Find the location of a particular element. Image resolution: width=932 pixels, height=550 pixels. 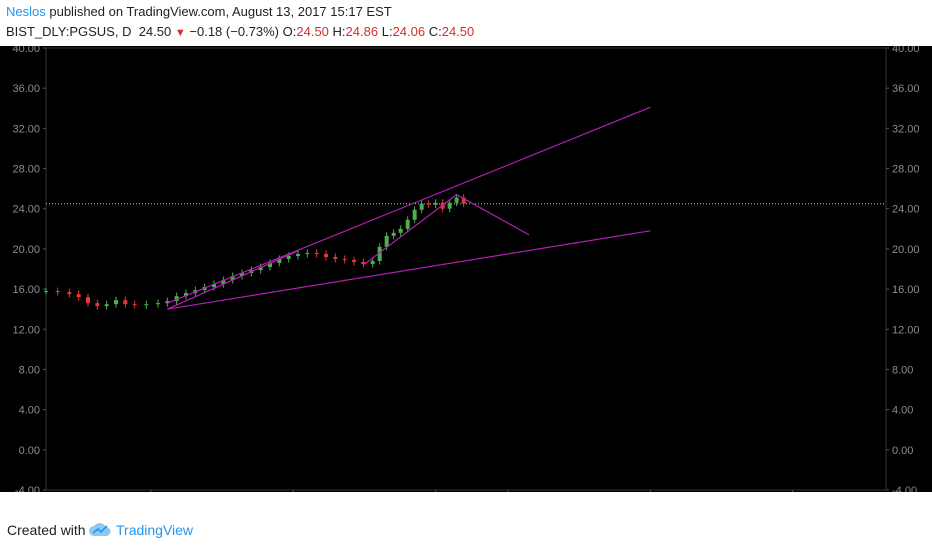

open-label: O: is located at coordinates (289, 31).